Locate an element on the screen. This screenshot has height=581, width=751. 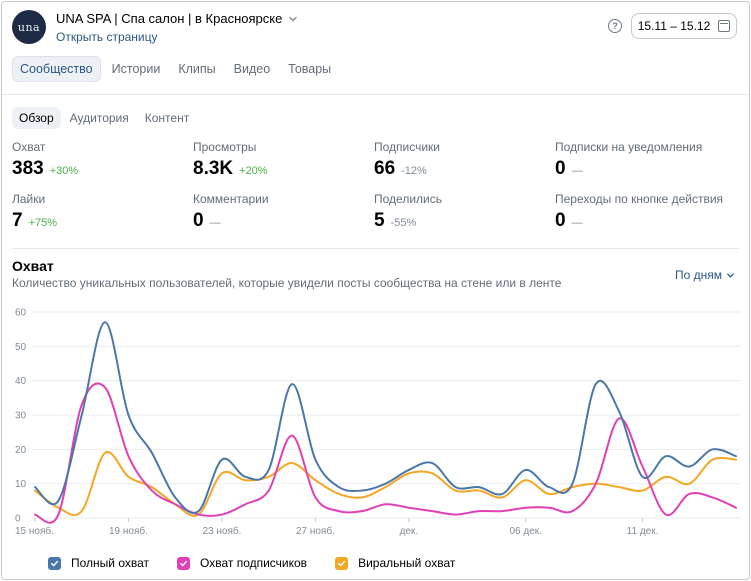
metric-label: Охват is located at coordinates (29, 147).